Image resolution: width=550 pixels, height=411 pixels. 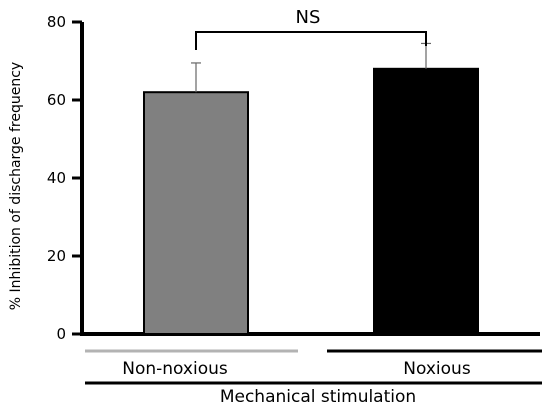 I want to click on error-bars, so click(x=311, y=67).